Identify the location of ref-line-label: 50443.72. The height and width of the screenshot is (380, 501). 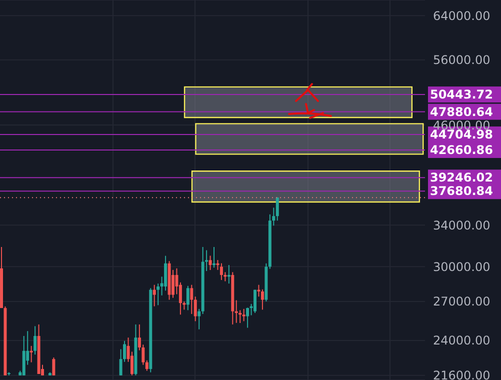
(461, 94).